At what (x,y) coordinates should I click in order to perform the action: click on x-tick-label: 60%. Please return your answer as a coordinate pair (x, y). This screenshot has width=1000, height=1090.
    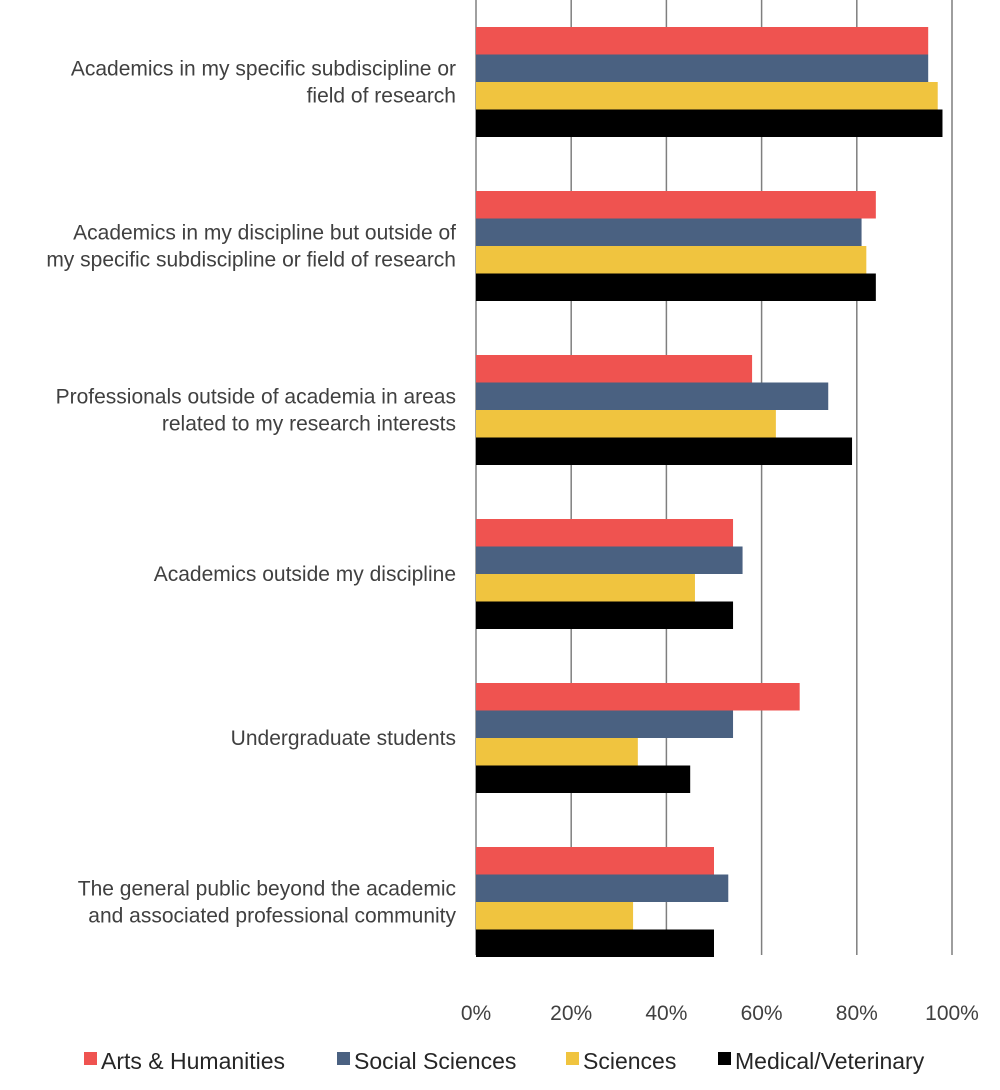
    Looking at the image, I should click on (762, 1013).